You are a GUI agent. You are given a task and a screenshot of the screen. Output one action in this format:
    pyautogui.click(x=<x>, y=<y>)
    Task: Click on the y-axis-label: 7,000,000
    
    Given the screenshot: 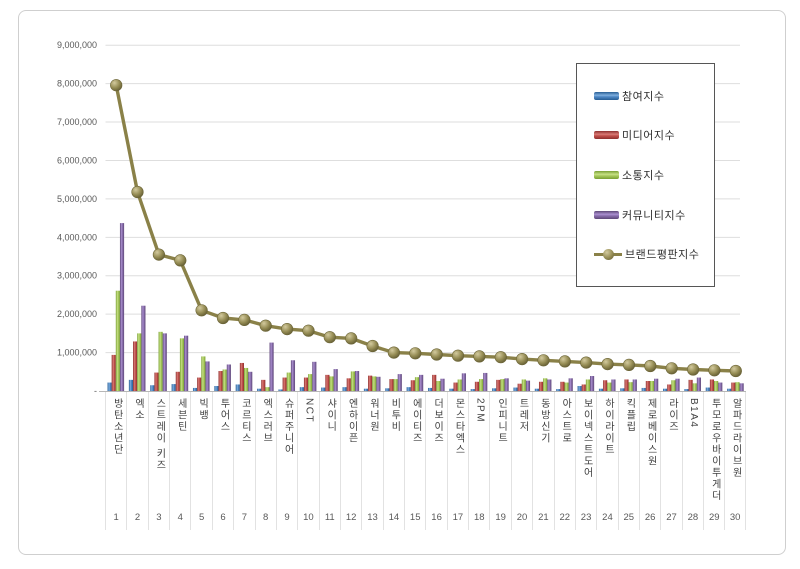 What is the action you would take?
    pyautogui.click(x=77, y=122)
    